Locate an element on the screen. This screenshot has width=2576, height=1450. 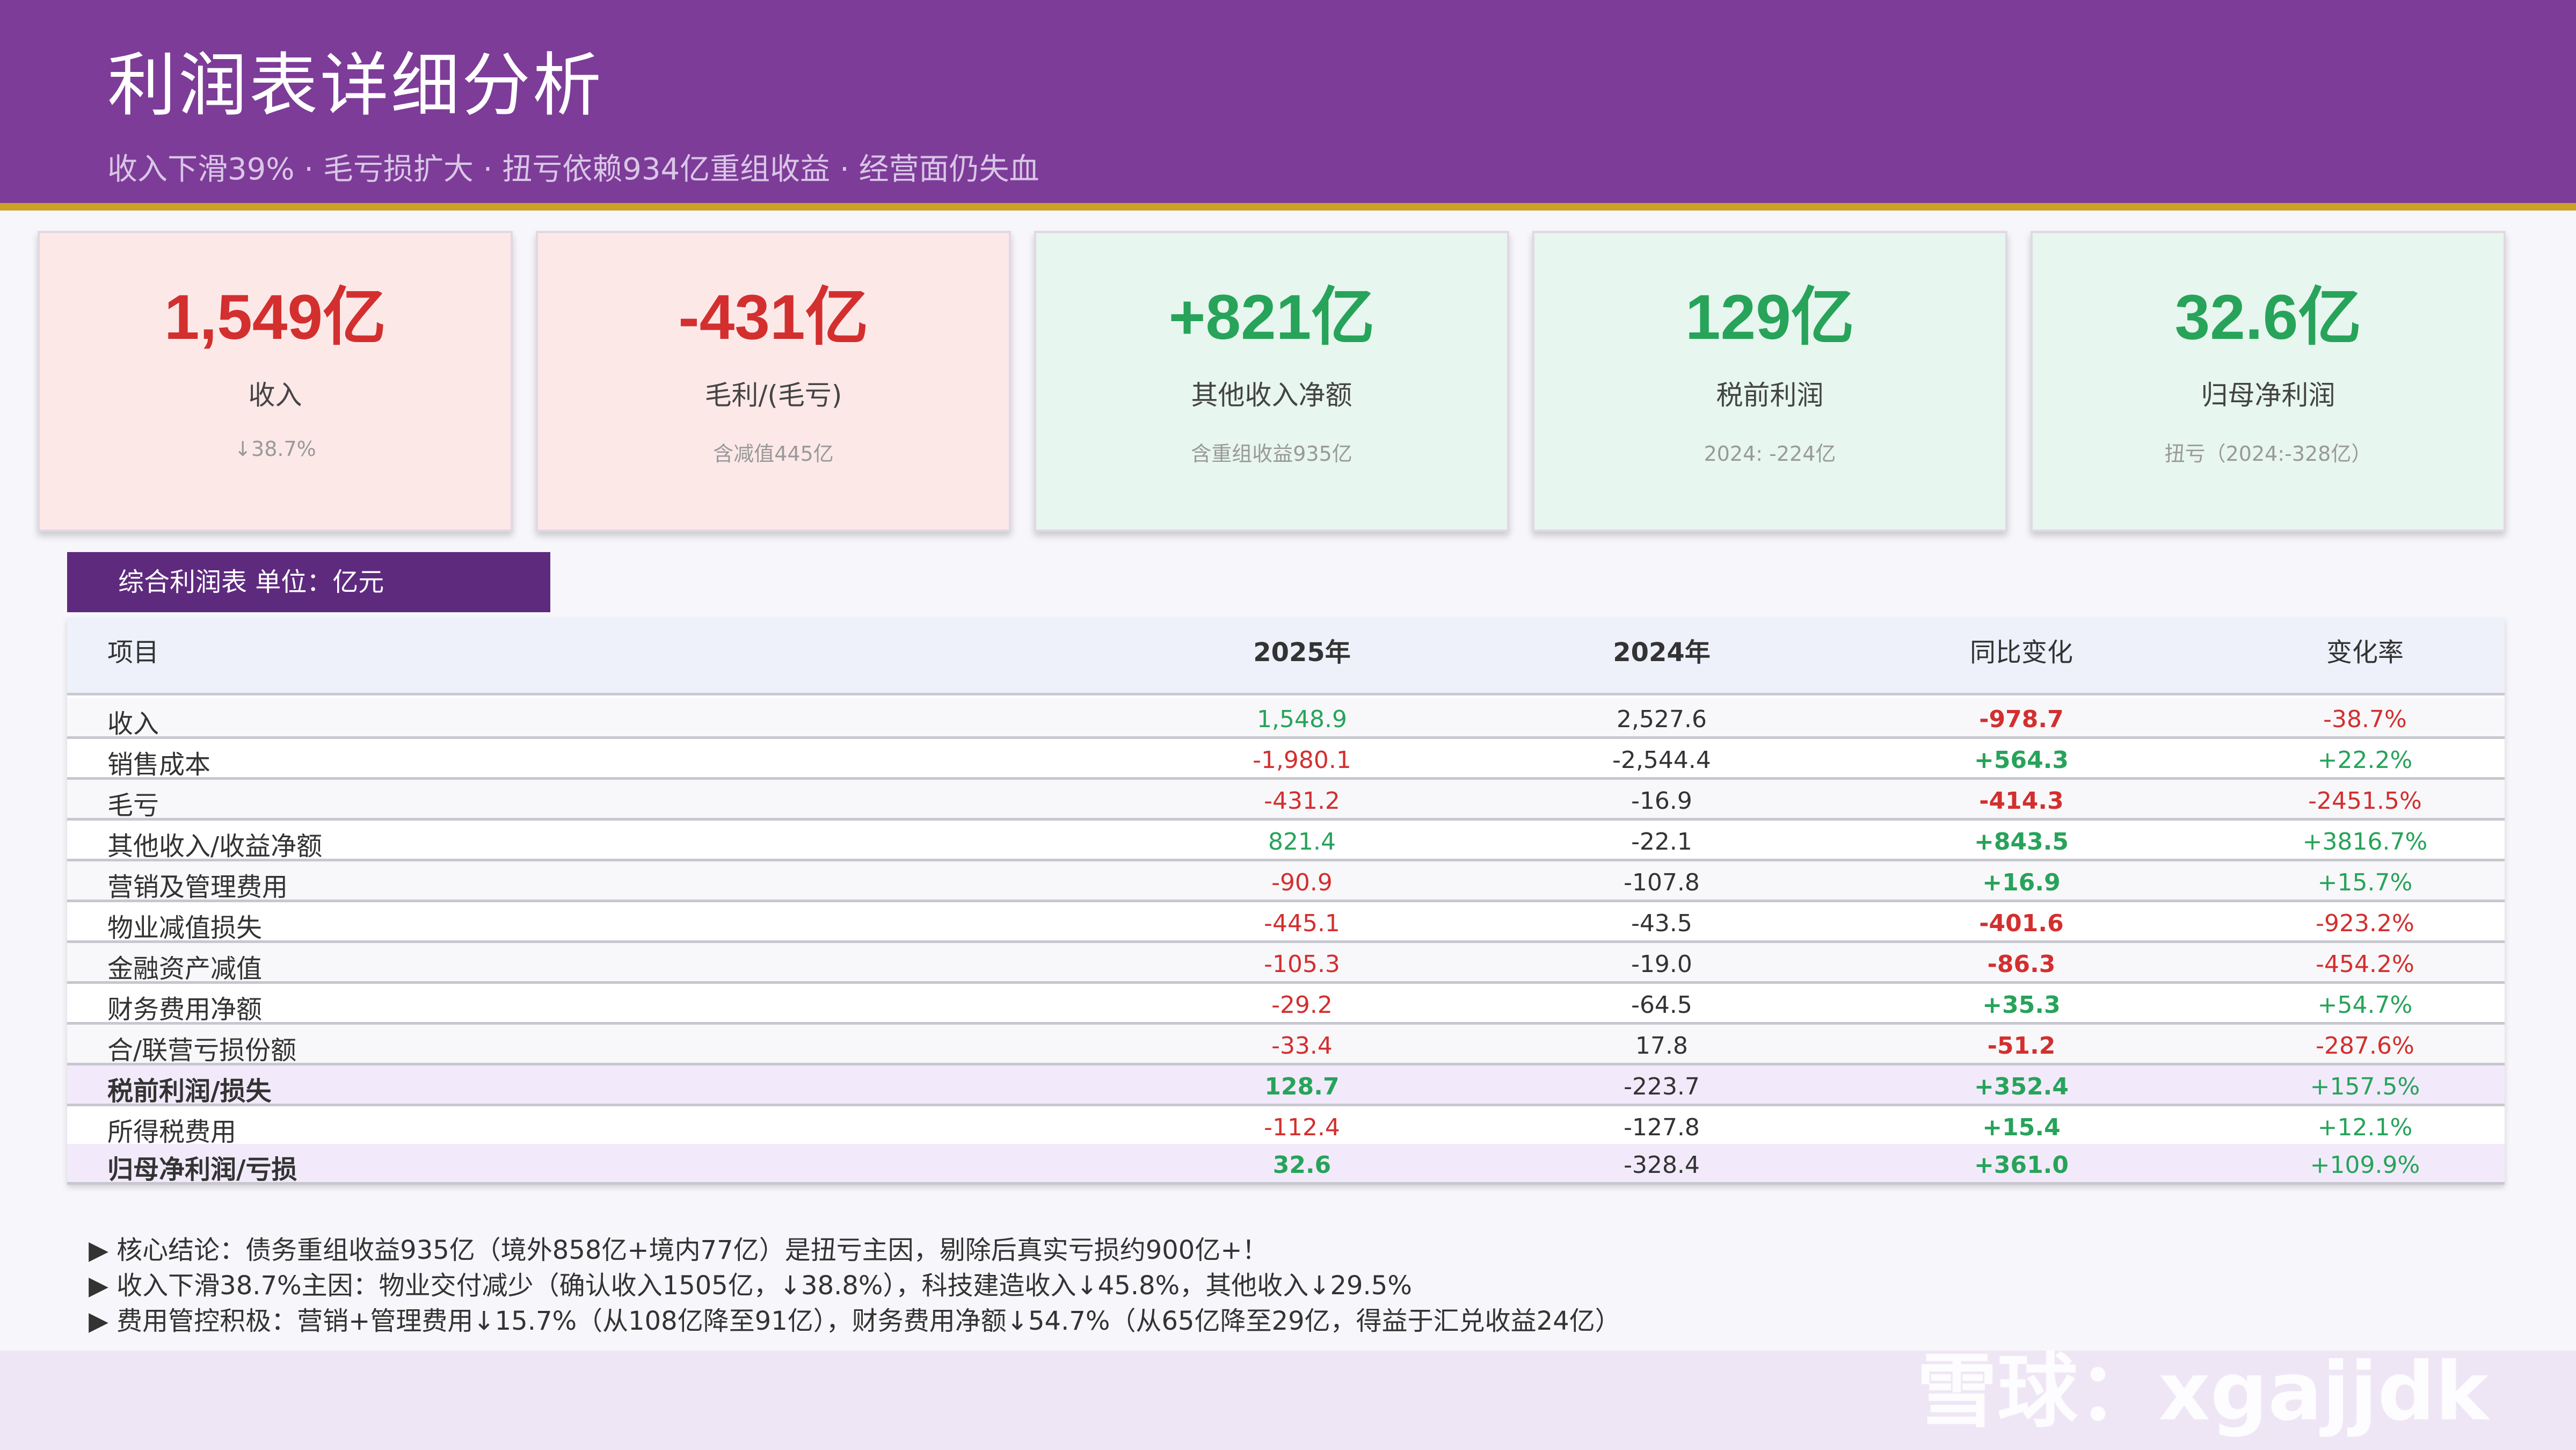
header-2025: 2025年 is located at coordinates (1302, 653).